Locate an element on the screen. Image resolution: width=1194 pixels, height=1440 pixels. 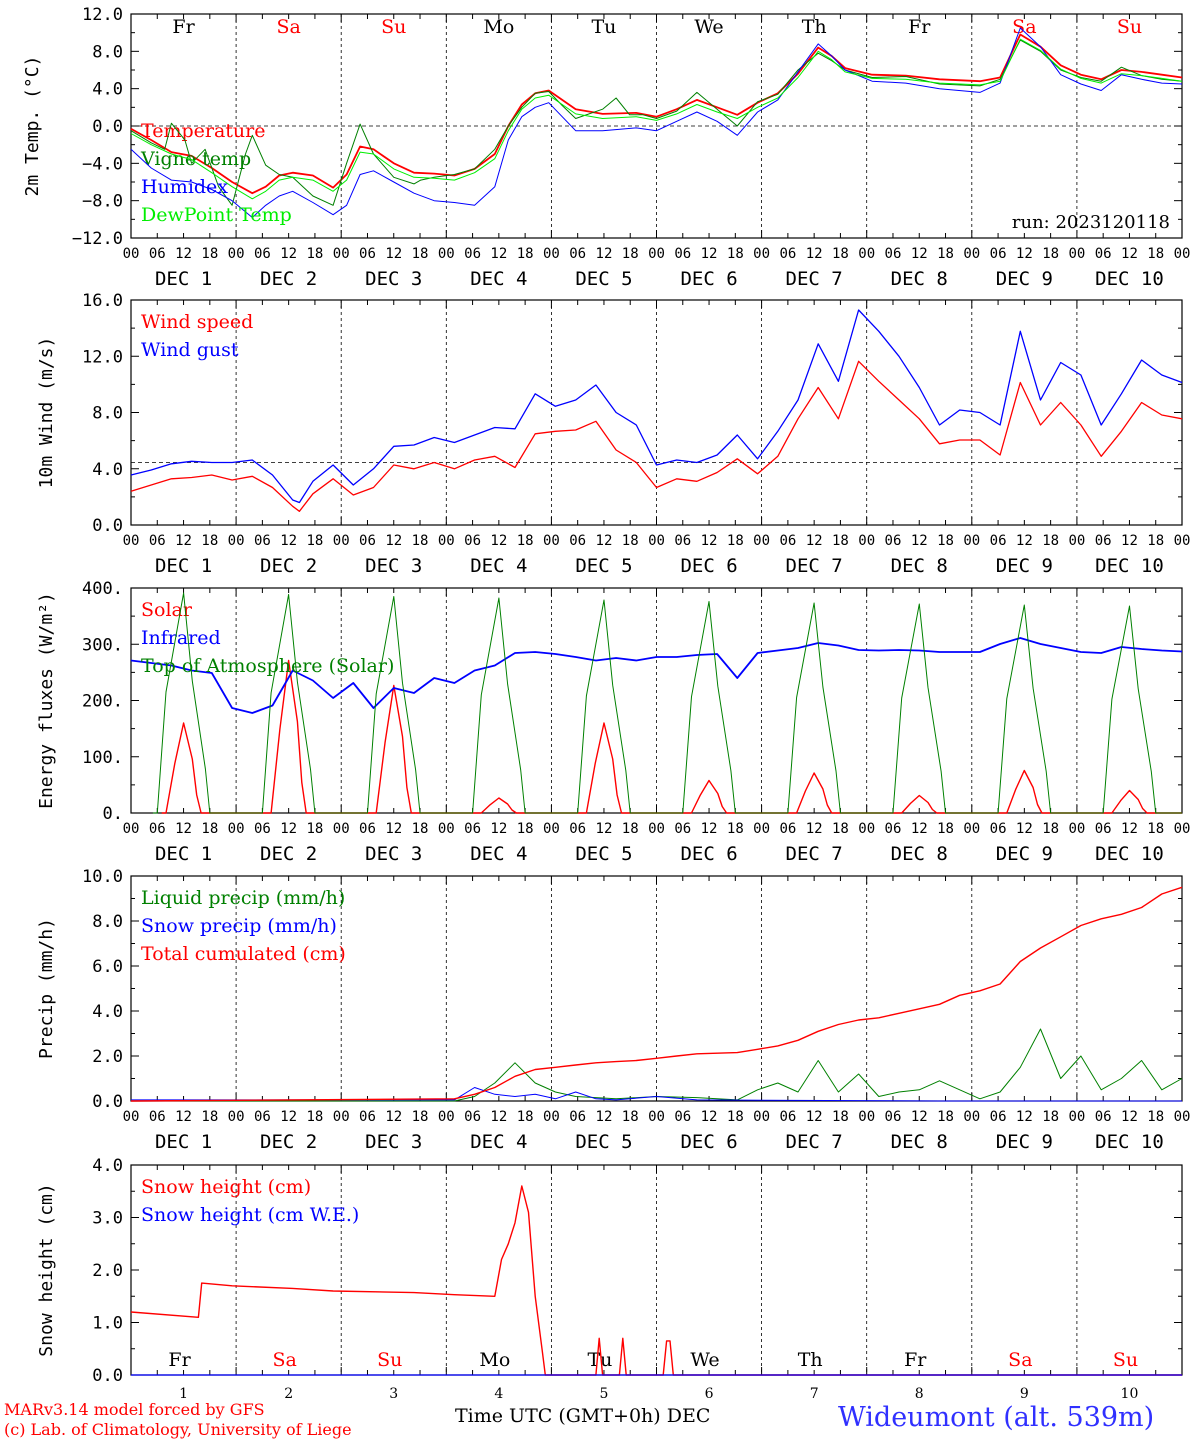
day-number-label: 9 is located at coordinates (1024, 1394).